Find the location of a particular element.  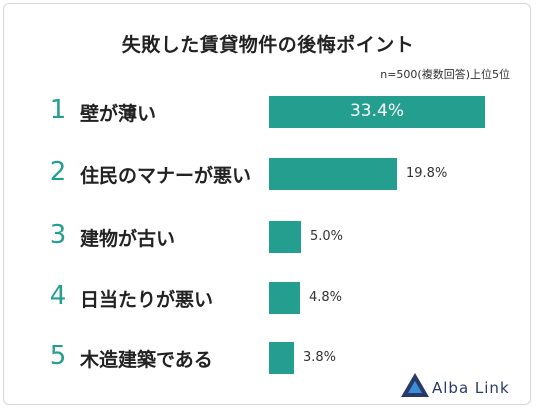

alba-link-logo-icon is located at coordinates (415, 385).